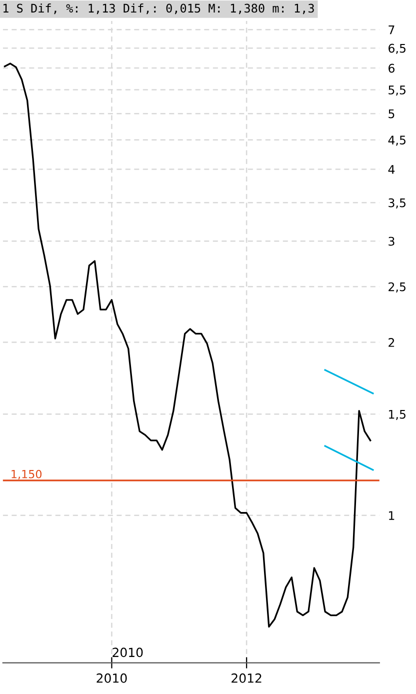 The width and height of the screenshot is (416, 694). What do you see at coordinates (397, 49) in the screenshot?
I see `y-tick-label: 6,5` at bounding box center [397, 49].